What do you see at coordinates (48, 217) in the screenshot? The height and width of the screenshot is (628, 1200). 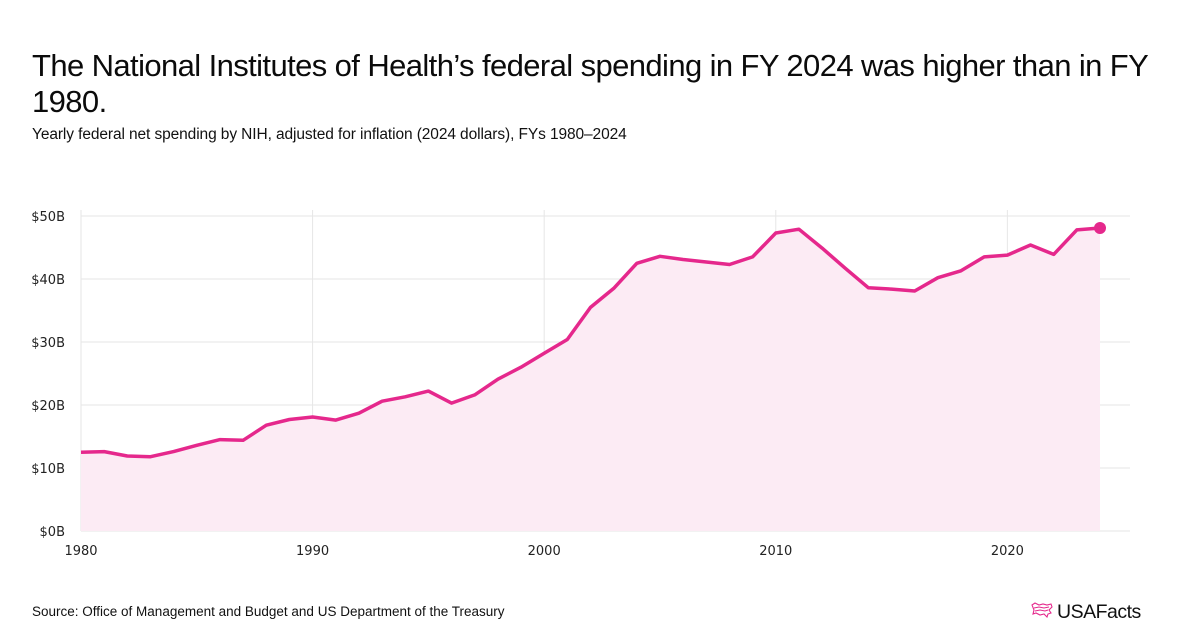 I see `y-tick-label: $50B` at bounding box center [48, 217].